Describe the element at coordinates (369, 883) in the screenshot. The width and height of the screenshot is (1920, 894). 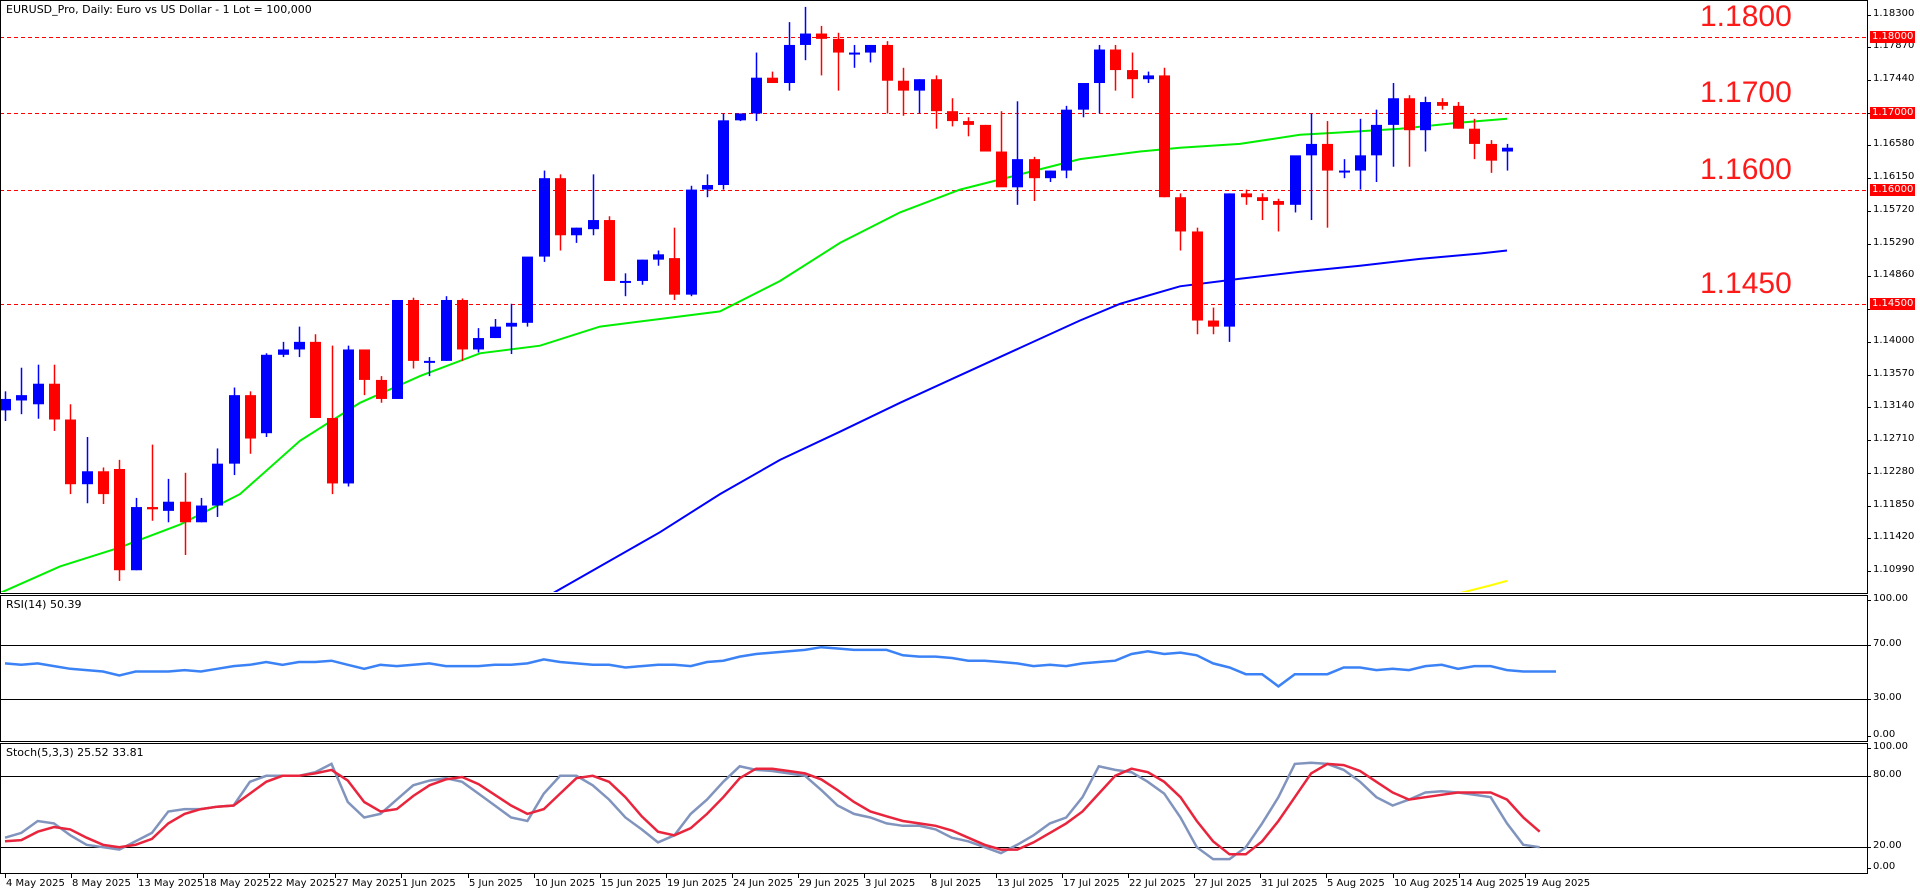
I see `date-tick-label: 27 May 2025` at that location.